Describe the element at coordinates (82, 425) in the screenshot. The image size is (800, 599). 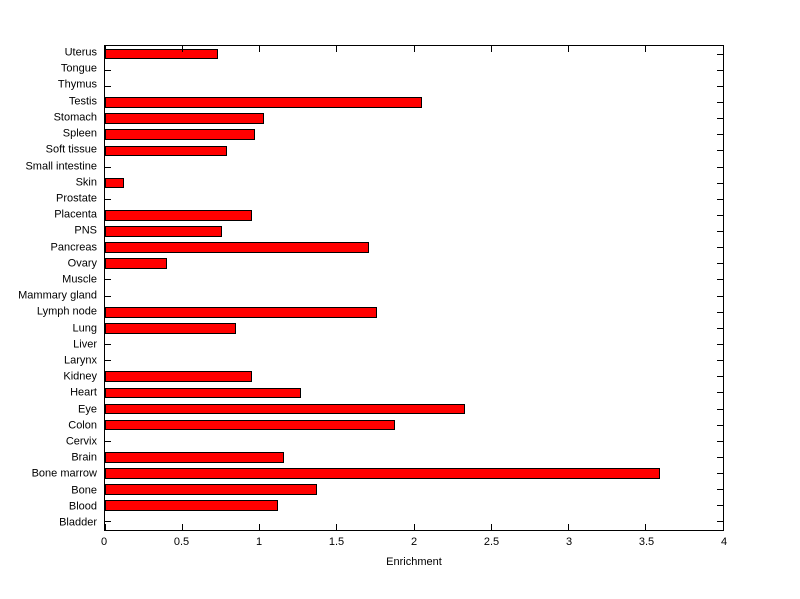
I see `y-tick-label: Colon` at that location.